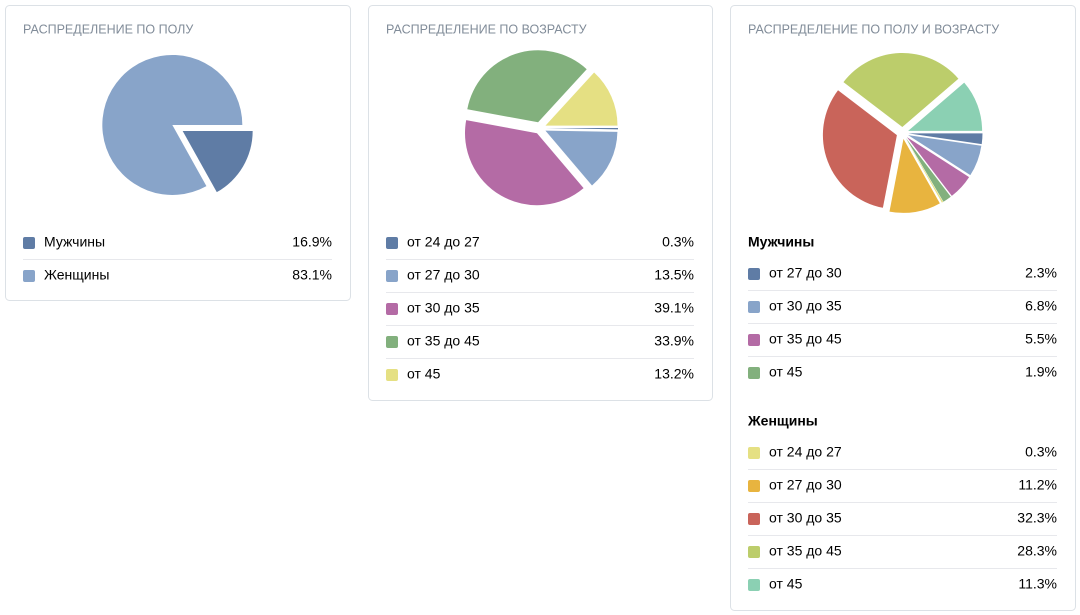 The height and width of the screenshot is (615, 1080). Describe the element at coordinates (674, 275) in the screenshot. I see `legend-value: 13.5%` at that location.